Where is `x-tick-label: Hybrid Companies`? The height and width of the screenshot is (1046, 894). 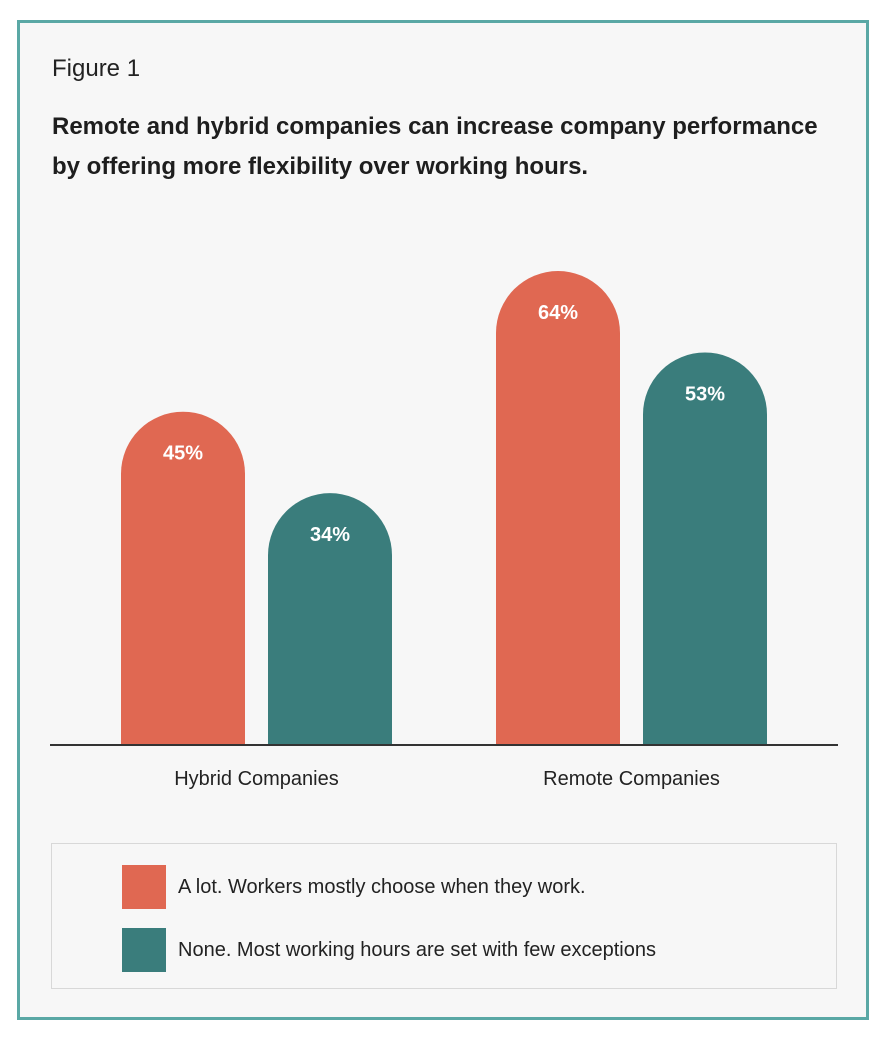 x-tick-label: Hybrid Companies is located at coordinates (256, 779).